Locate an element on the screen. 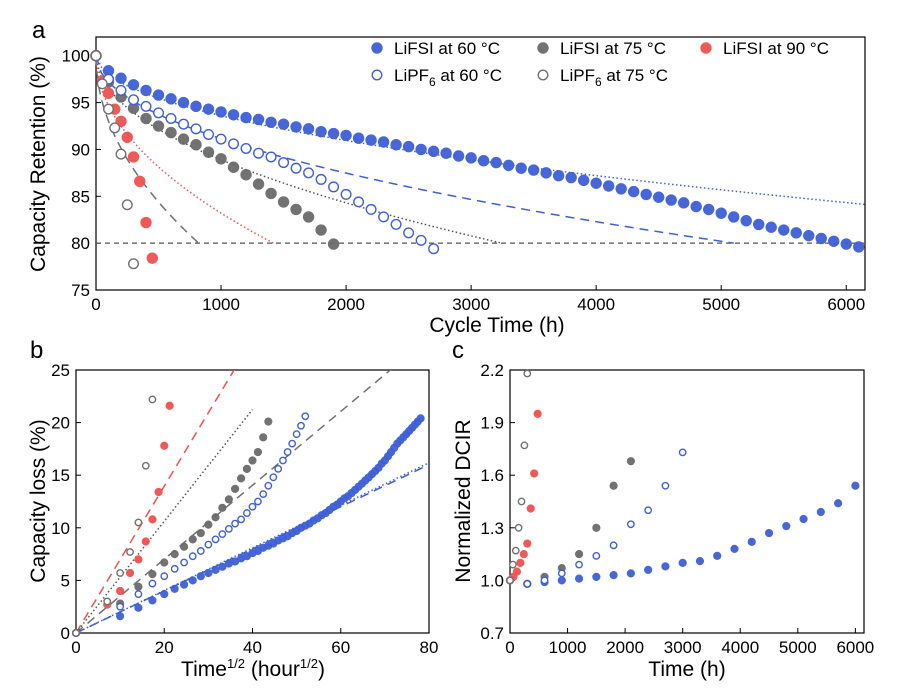 Image resolution: width=898 pixels, height=699 pixels. y-tick-label: 0 is located at coordinates (65, 633).